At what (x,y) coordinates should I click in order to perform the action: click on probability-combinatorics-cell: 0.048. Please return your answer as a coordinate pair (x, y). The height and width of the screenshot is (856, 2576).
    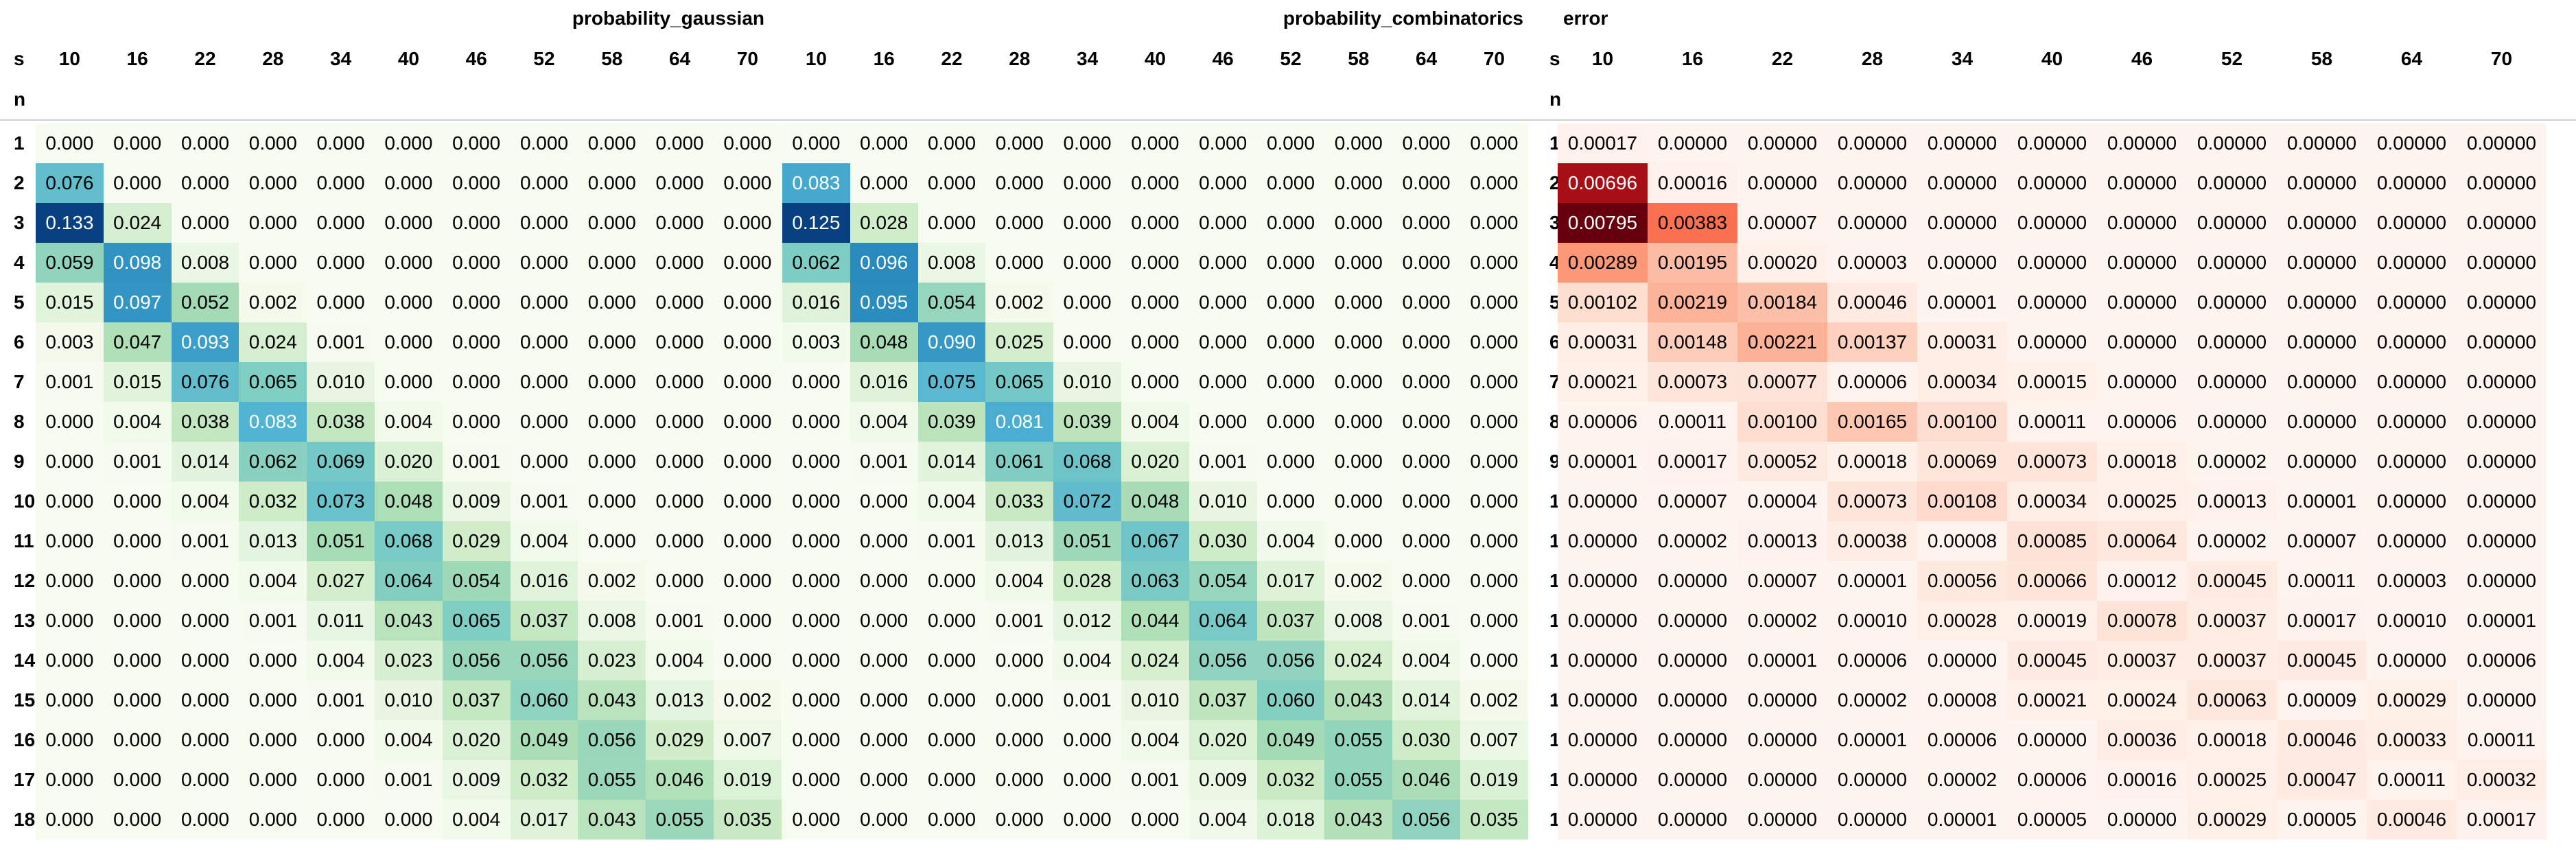
    Looking at the image, I should click on (884, 342).